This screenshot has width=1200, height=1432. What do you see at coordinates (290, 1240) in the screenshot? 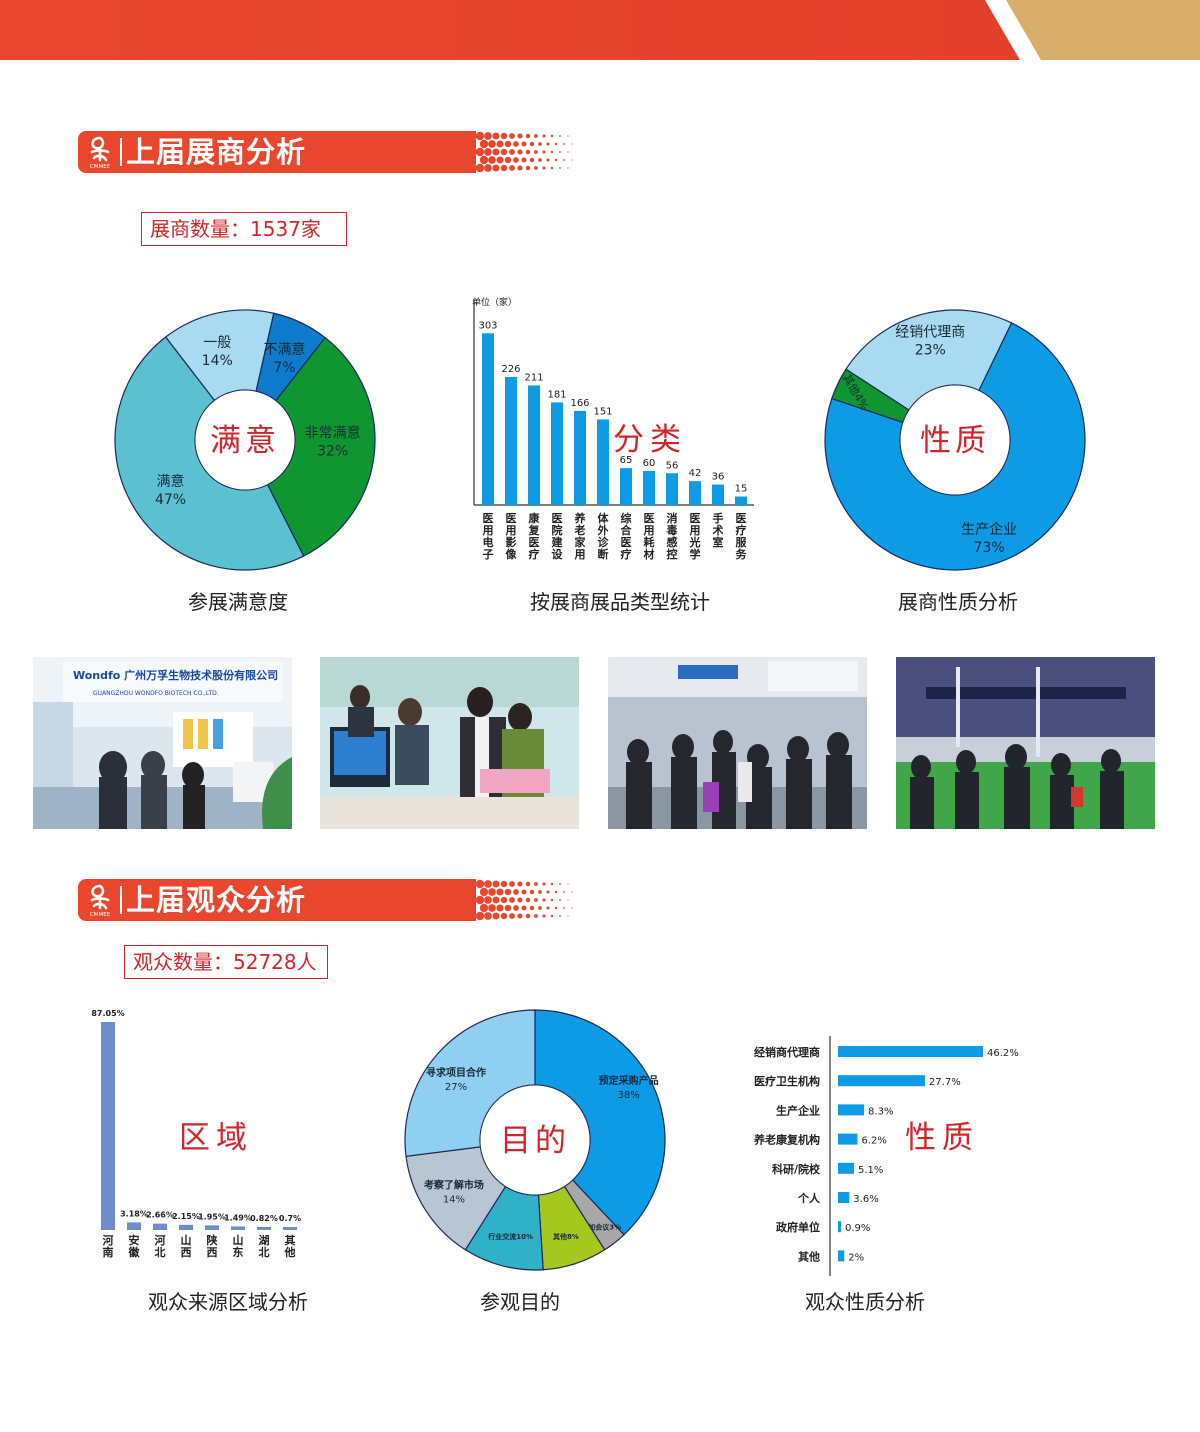
I see `category-label: 其` at bounding box center [290, 1240].